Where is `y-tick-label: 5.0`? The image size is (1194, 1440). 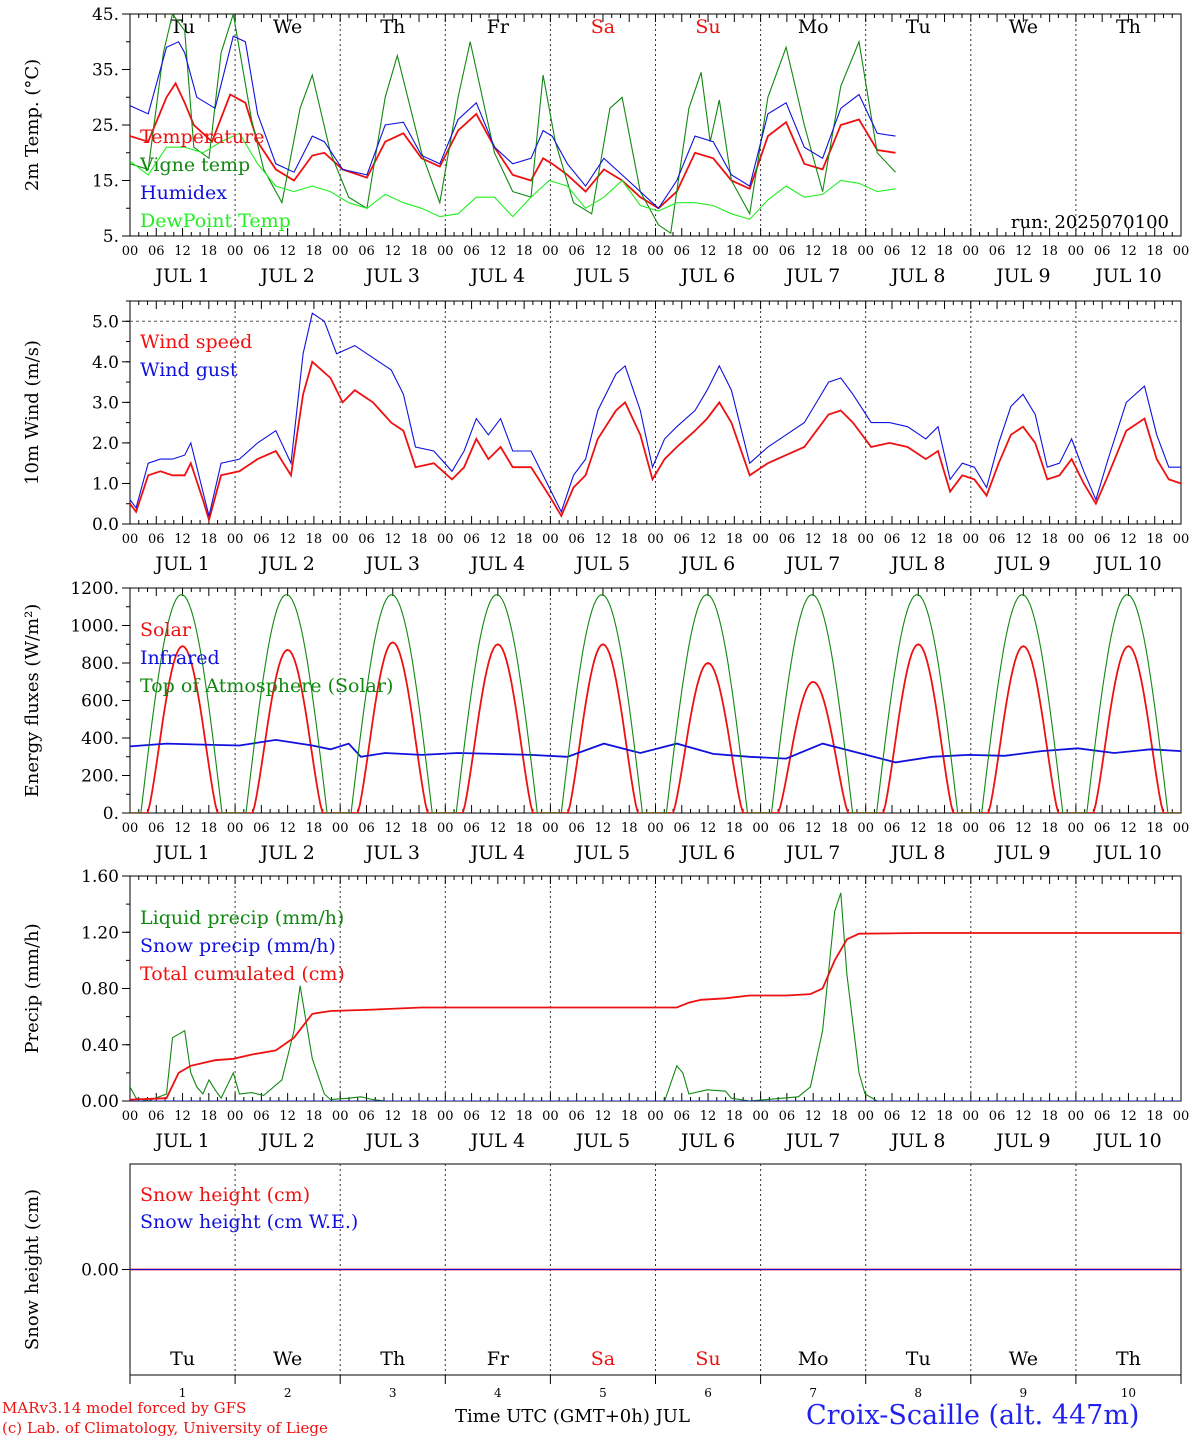 y-tick-label: 5.0 is located at coordinates (105, 322).